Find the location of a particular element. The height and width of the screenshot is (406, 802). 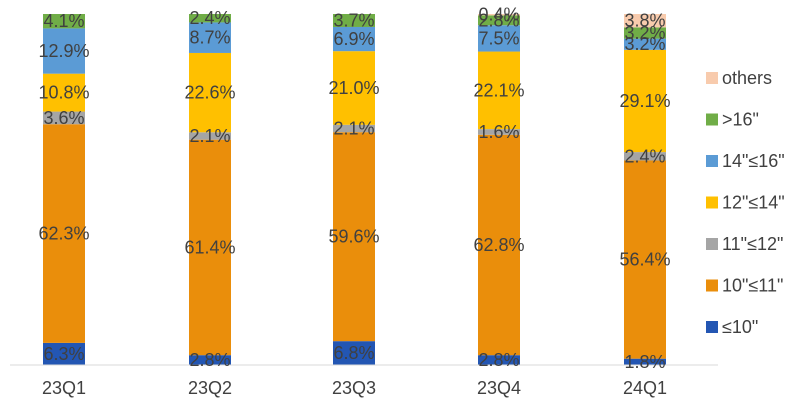

bar-23q3-14inle16in is located at coordinates (354, 39).